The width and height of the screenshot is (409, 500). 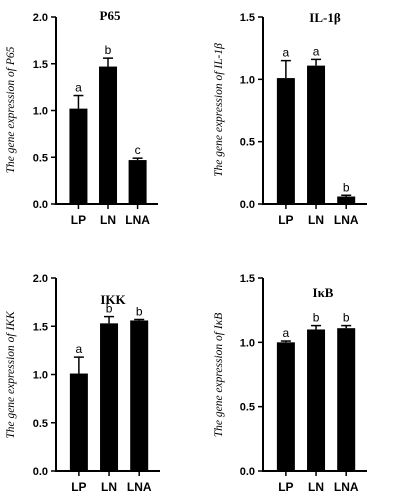 I want to click on y-axis-label: The gene expression of P65, so click(x=11, y=109).